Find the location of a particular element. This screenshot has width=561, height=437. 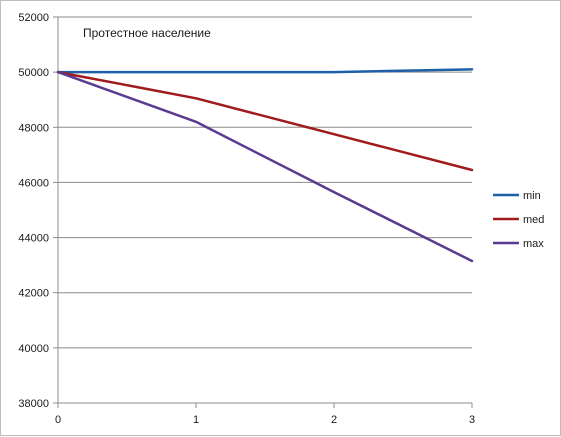

y-tick-label-52000: 52000 is located at coordinates (33, 18).